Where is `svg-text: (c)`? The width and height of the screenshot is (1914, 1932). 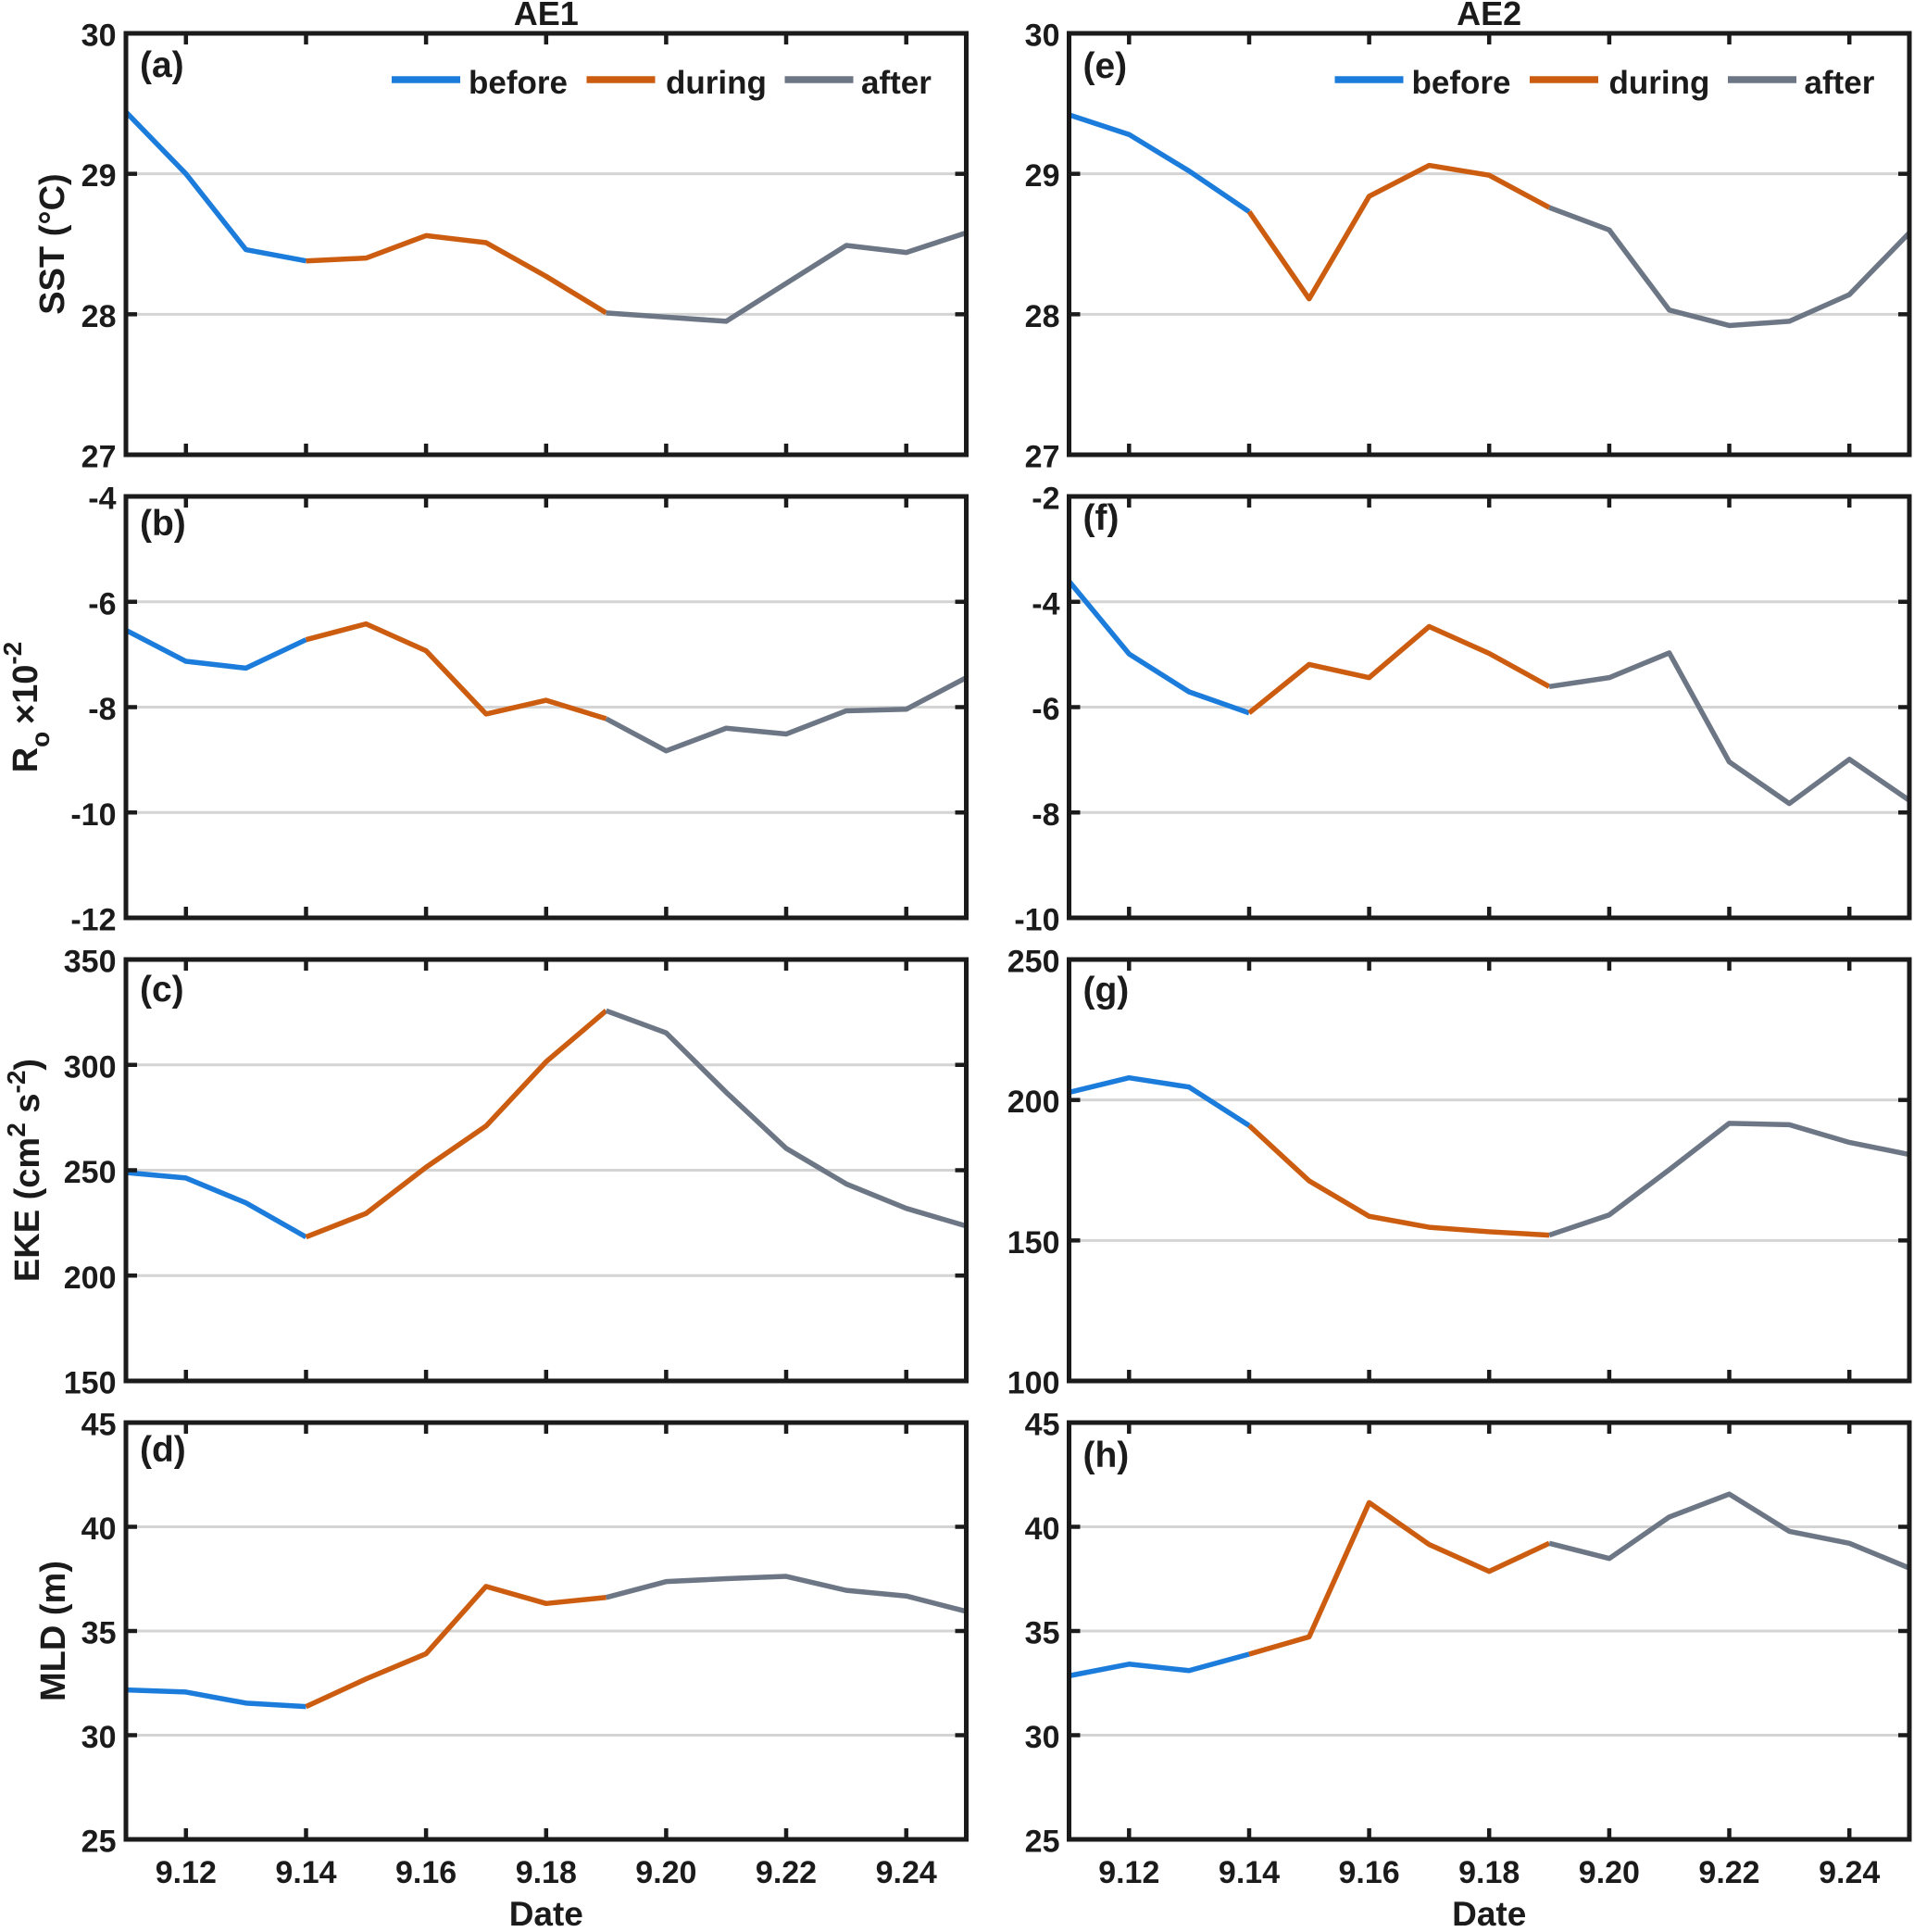 svg-text: (c) is located at coordinates (162, 990).